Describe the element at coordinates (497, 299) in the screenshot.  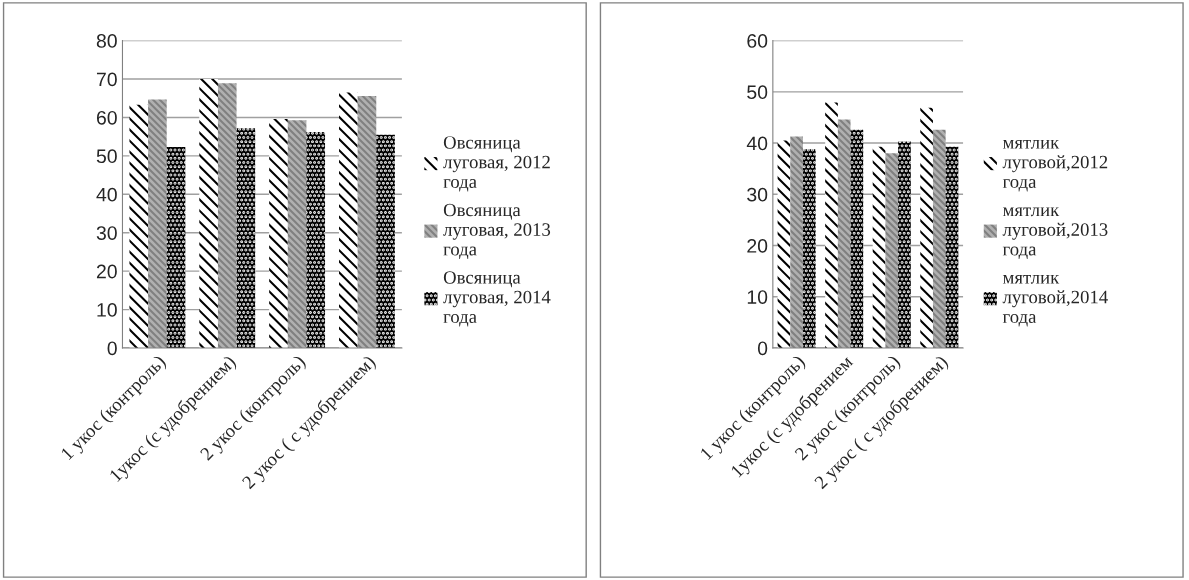
I see `legend-label: Овсяница луговая, 2014 года` at that location.